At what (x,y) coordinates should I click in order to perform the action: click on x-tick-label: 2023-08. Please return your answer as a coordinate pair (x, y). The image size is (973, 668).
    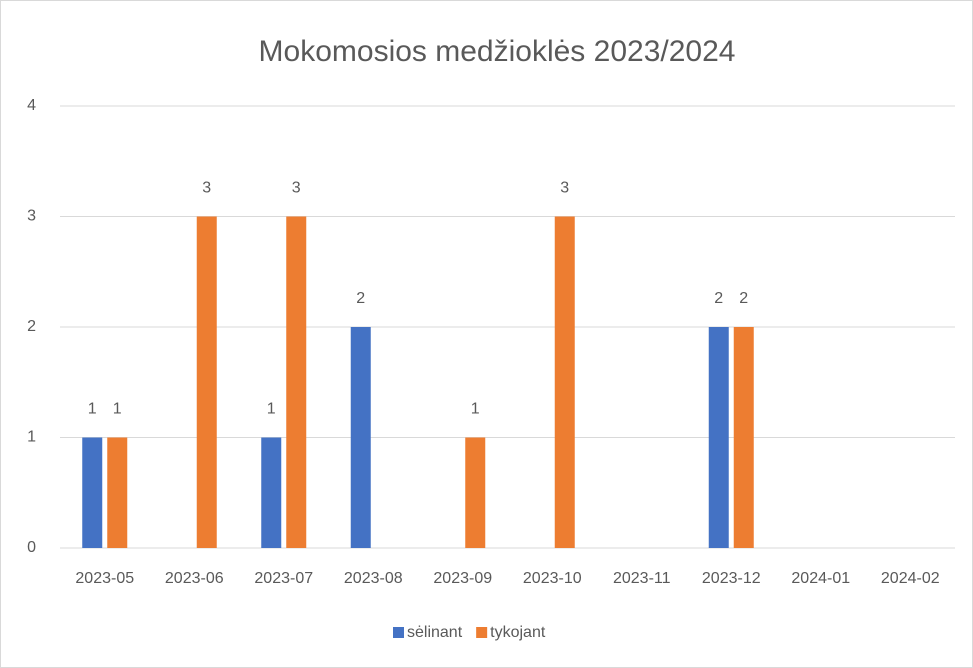
    Looking at the image, I should click on (373, 578).